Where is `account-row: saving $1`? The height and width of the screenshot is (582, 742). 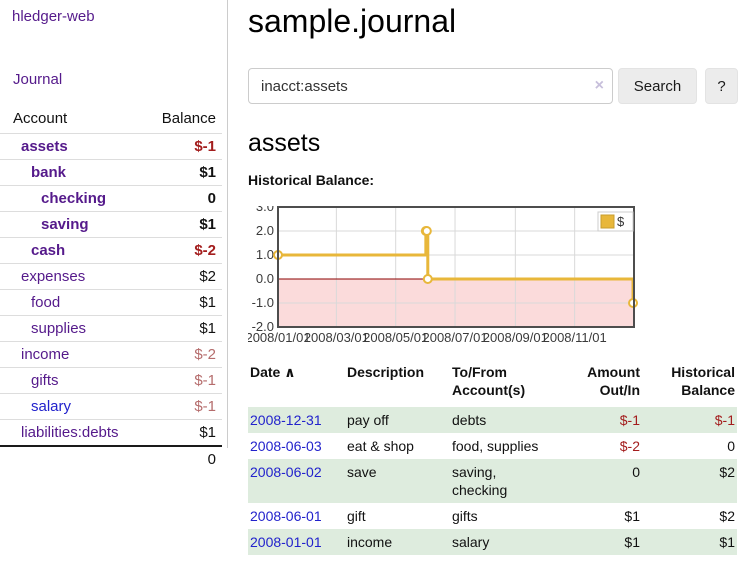
account-row: saving $1 is located at coordinates (111, 224).